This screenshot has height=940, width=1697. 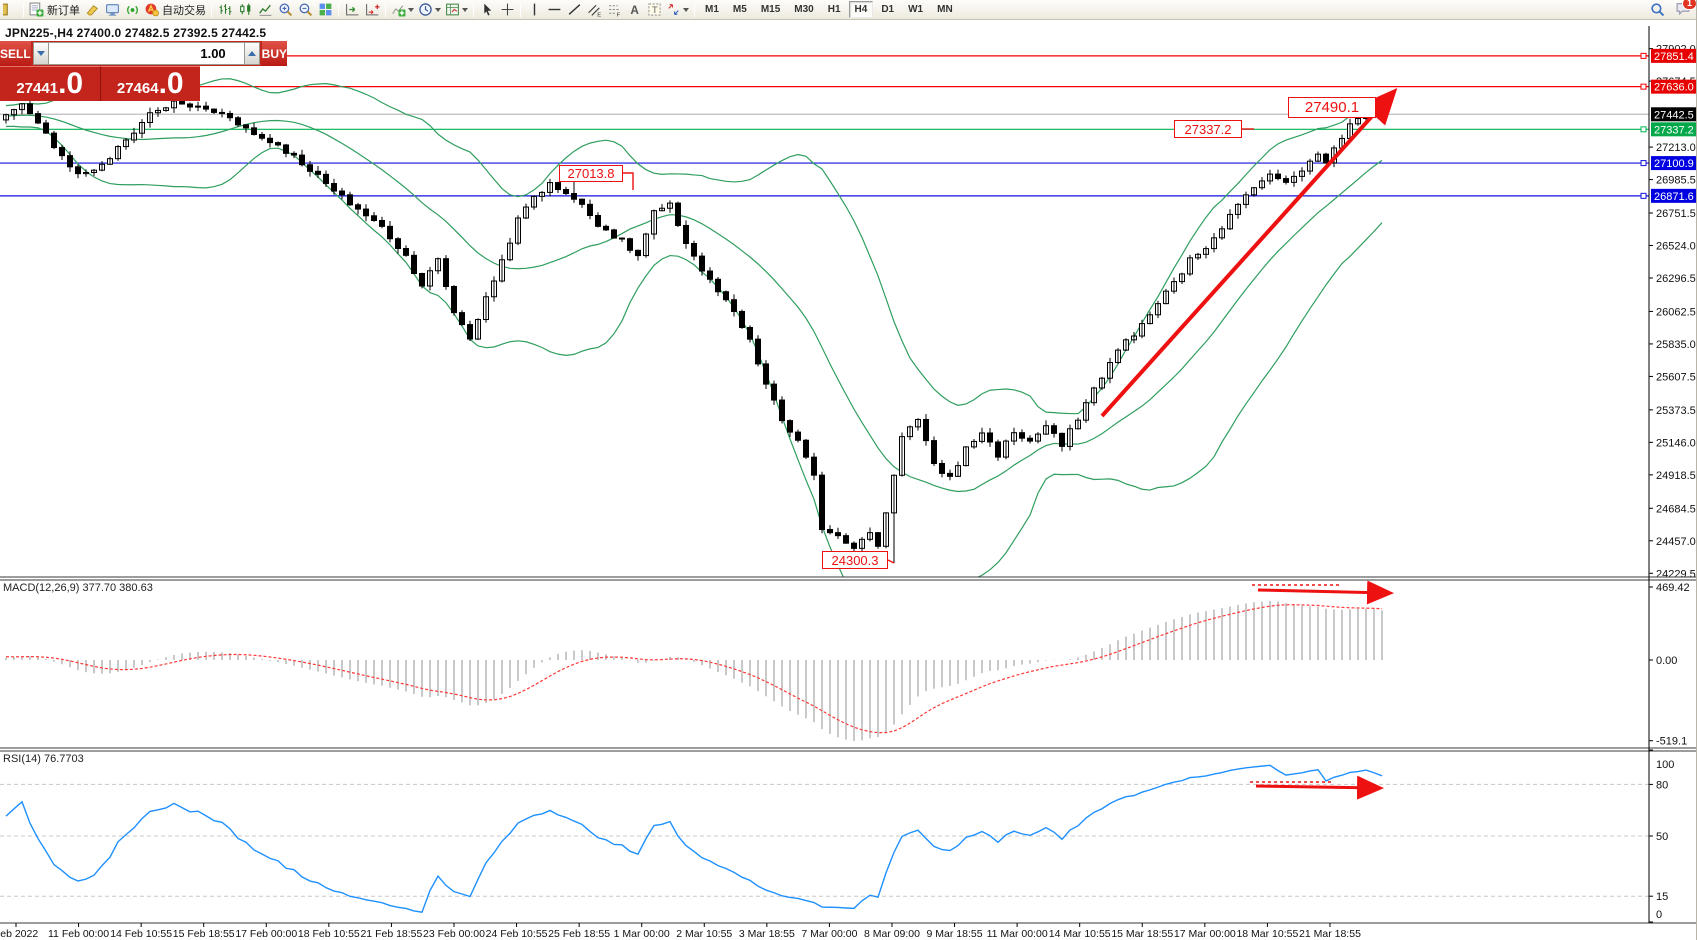 What do you see at coordinates (1249, 253) in the screenshot?
I see `trend-arrow` at bounding box center [1249, 253].